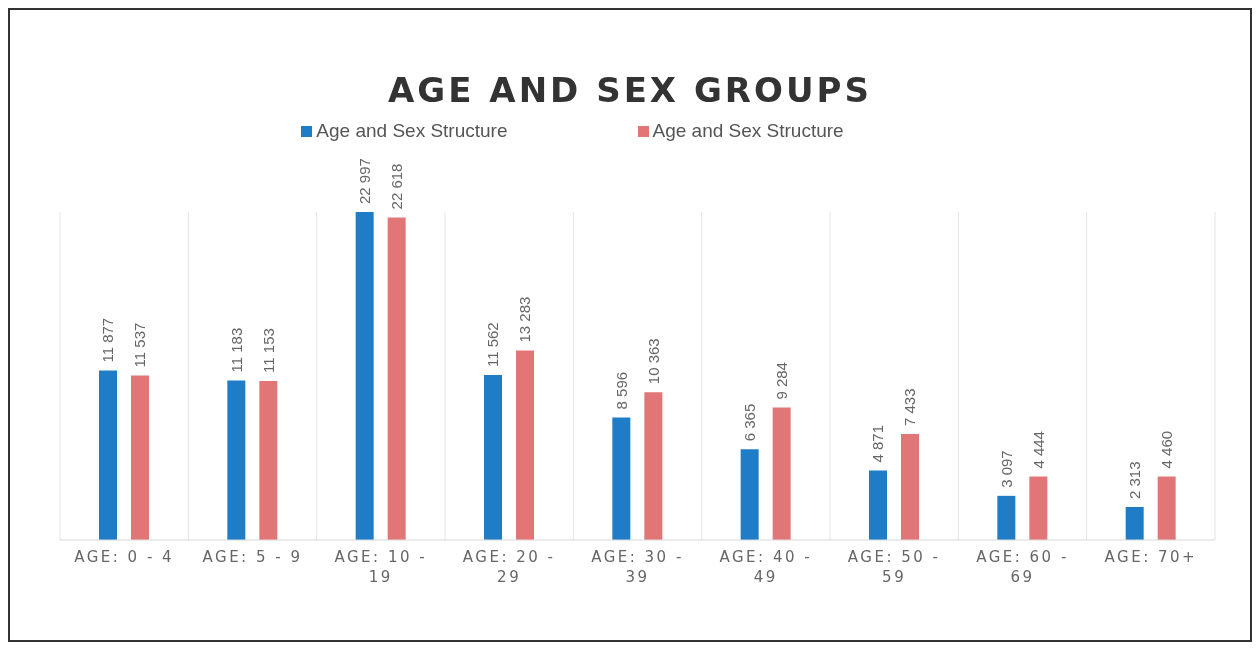  I want to click on x-tick-label: AGE: 10 - 19, so click(381, 567).